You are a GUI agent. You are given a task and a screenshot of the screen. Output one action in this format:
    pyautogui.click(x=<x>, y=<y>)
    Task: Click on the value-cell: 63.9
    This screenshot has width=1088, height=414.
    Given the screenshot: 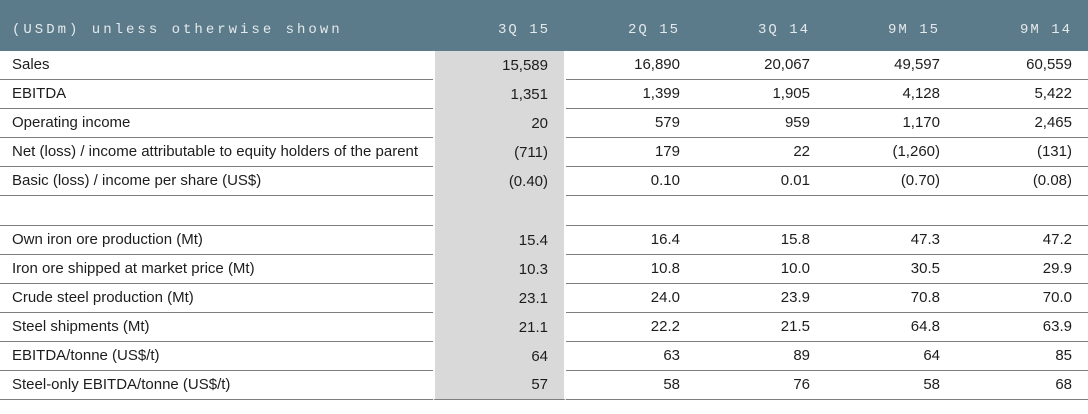 What is the action you would take?
    pyautogui.click(x=1022, y=327)
    